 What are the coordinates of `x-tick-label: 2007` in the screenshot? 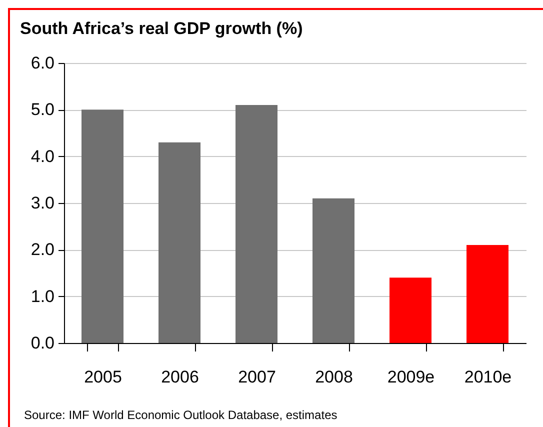 It's located at (257, 377).